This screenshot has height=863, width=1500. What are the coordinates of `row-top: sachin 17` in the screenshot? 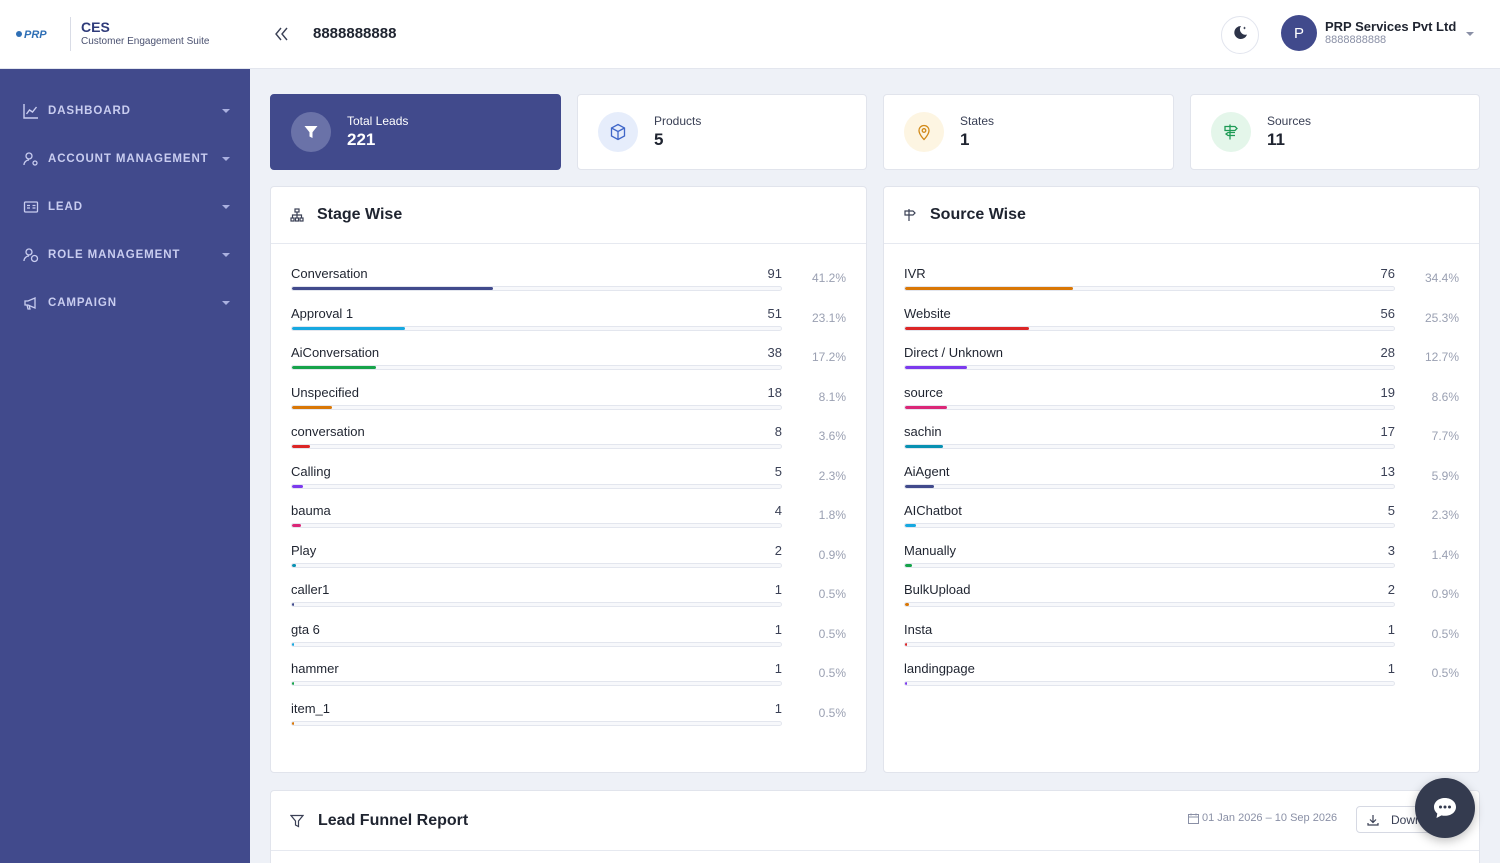 It's located at (1149, 431).